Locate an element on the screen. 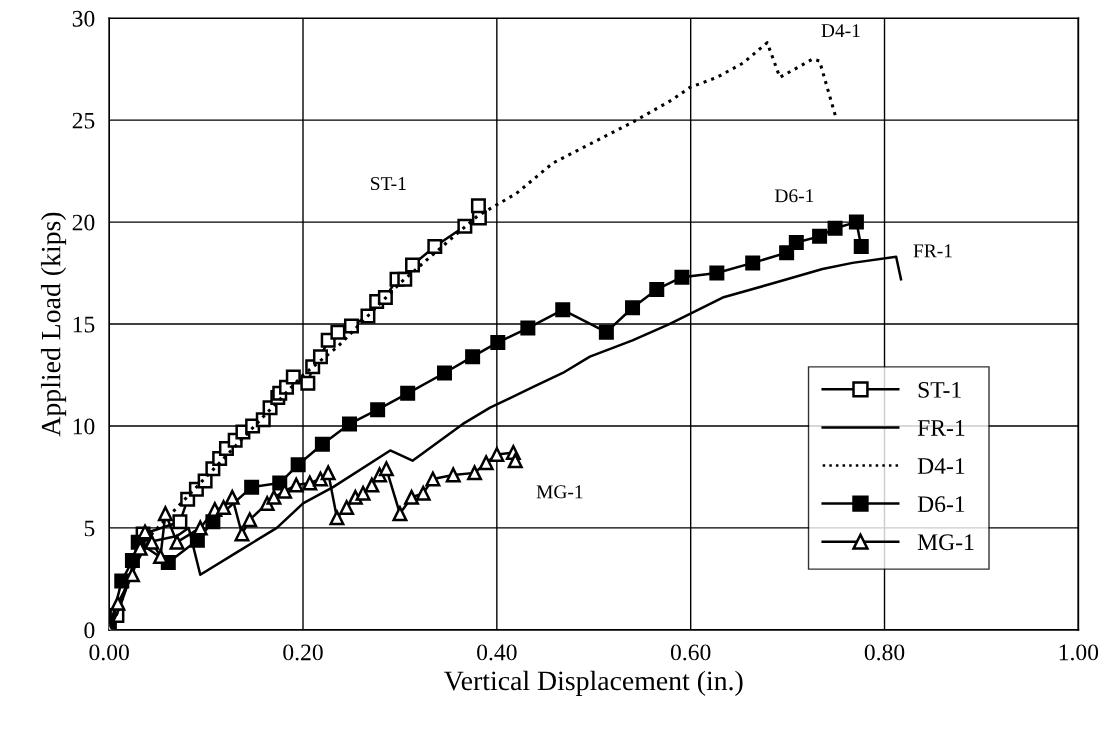  annotation: D4-1 is located at coordinates (840, 31).